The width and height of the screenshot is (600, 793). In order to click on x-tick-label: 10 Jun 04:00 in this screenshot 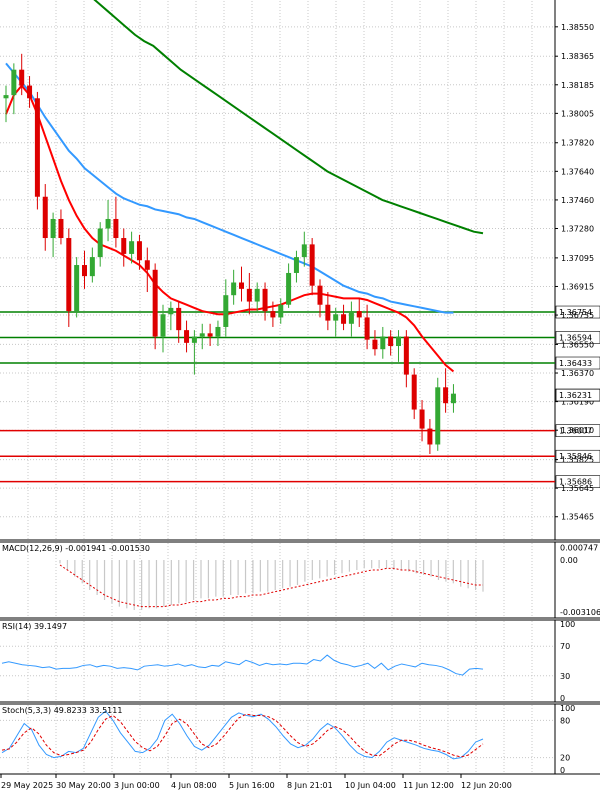, I will do `click(370, 785)`.